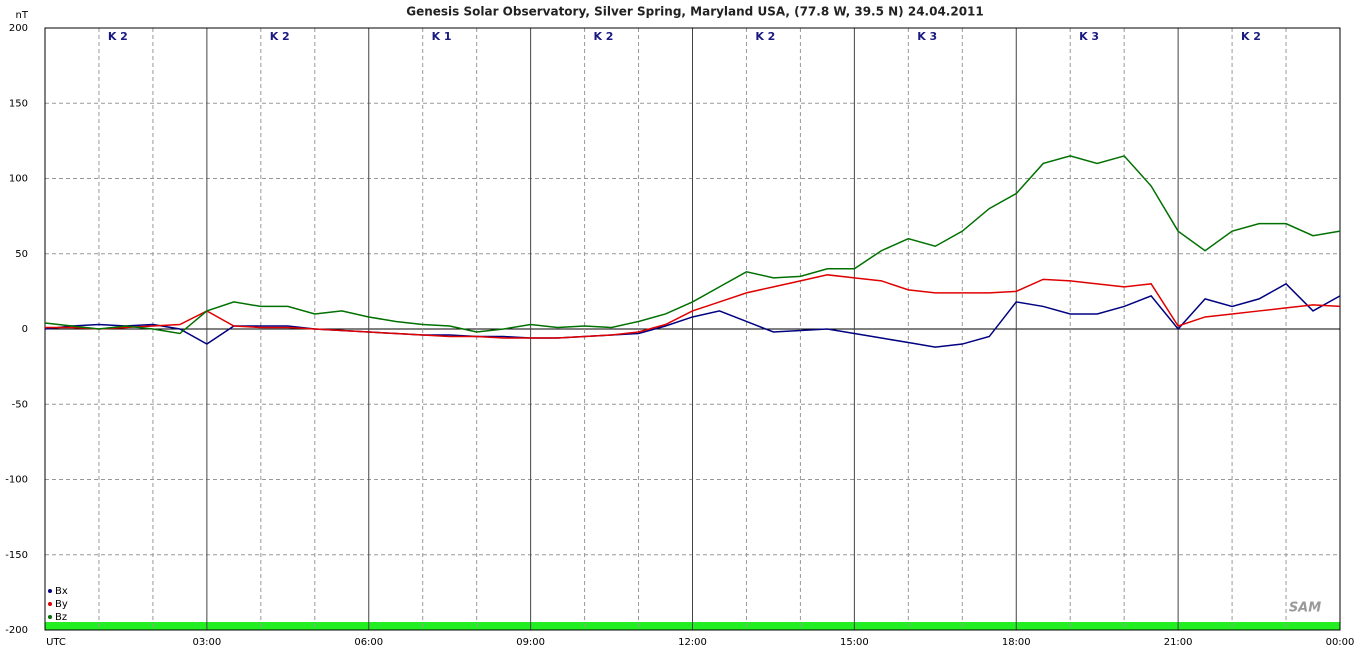  I want to click on y-tick-label: -100, so click(16, 480).